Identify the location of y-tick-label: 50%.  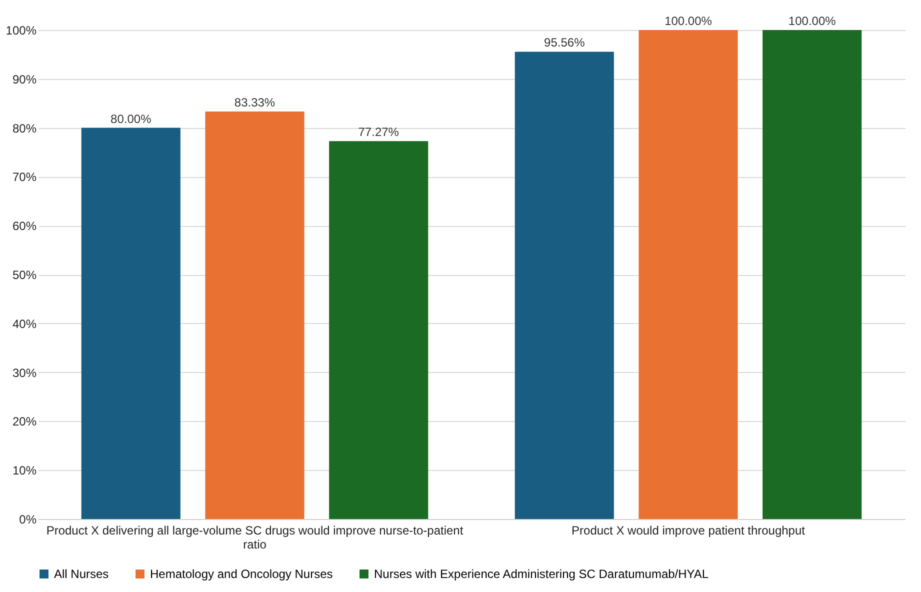
(24, 275).